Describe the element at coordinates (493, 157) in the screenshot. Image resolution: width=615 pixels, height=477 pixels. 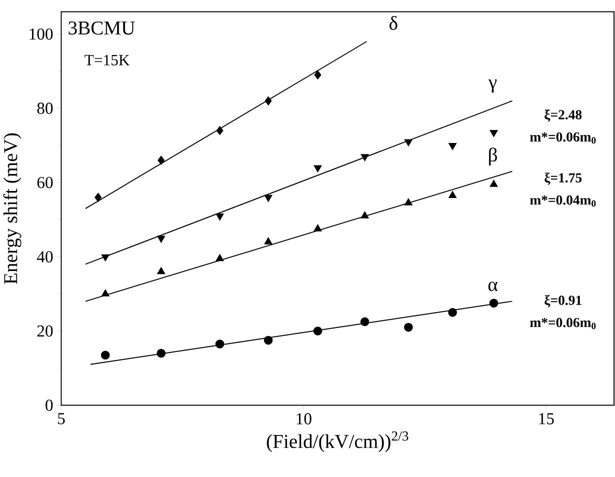
I see `annotation: β` at that location.